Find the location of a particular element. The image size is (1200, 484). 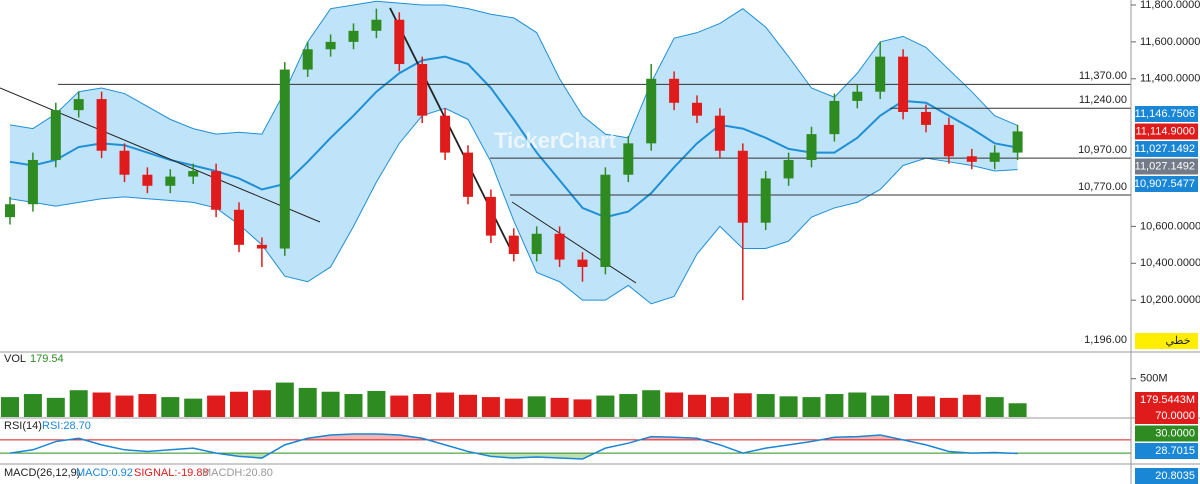

mode-button is located at coordinates (1166, 341).